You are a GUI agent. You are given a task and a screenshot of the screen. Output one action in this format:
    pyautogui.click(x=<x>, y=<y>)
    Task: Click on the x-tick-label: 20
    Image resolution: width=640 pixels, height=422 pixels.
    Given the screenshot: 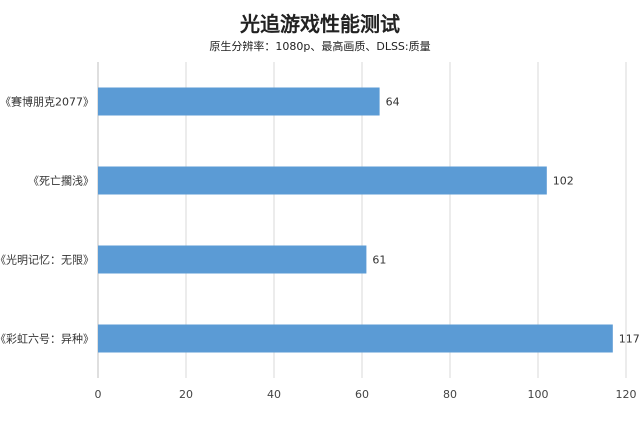 What is the action you would take?
    pyautogui.click(x=186, y=394)
    